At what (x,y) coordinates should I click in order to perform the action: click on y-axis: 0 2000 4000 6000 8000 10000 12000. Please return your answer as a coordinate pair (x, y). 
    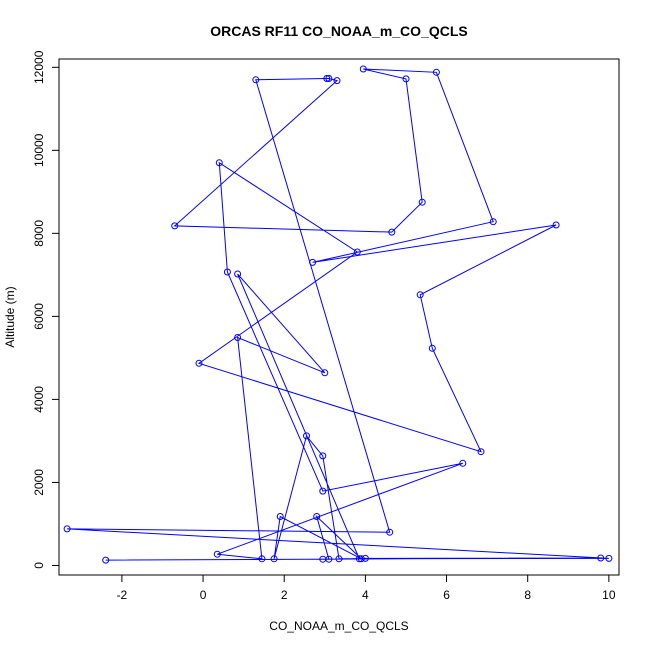
    Looking at the image, I should click on (45, 309).